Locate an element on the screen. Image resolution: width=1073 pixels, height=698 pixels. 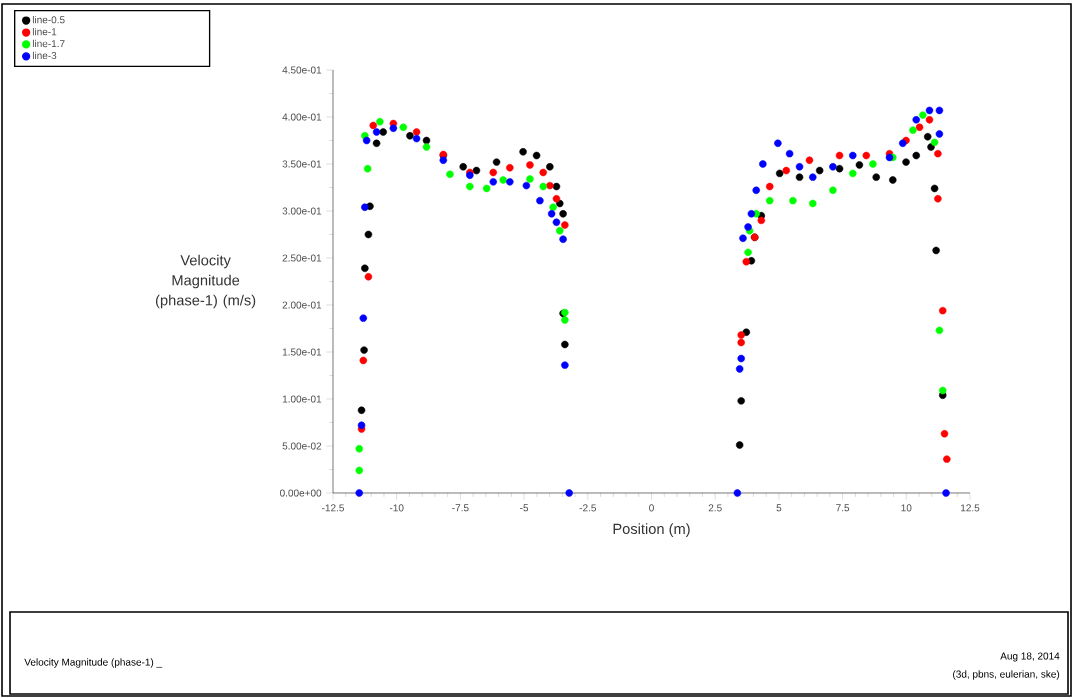
y-tick-label: 3.50e-01 is located at coordinates (302, 164).